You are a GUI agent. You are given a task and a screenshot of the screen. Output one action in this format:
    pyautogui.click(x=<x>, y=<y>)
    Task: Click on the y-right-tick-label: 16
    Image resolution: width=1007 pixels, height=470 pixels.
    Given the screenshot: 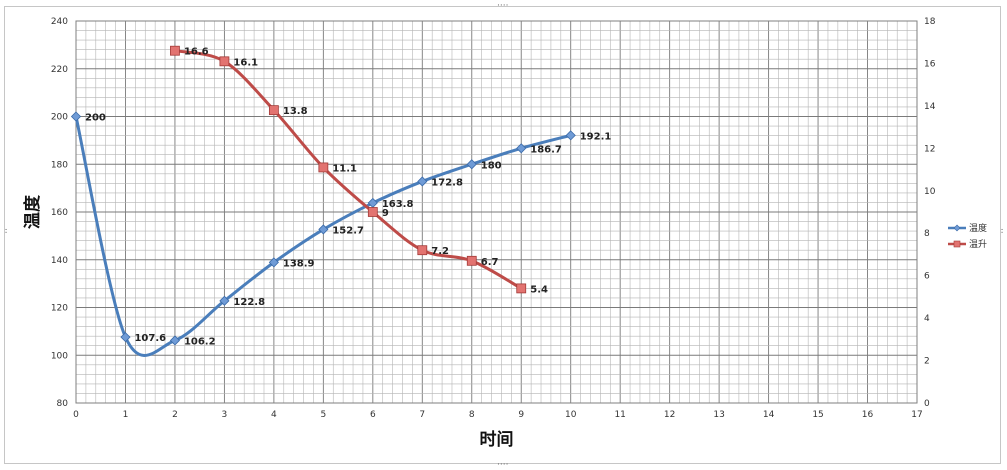 What is the action you would take?
    pyautogui.click(x=930, y=64)
    